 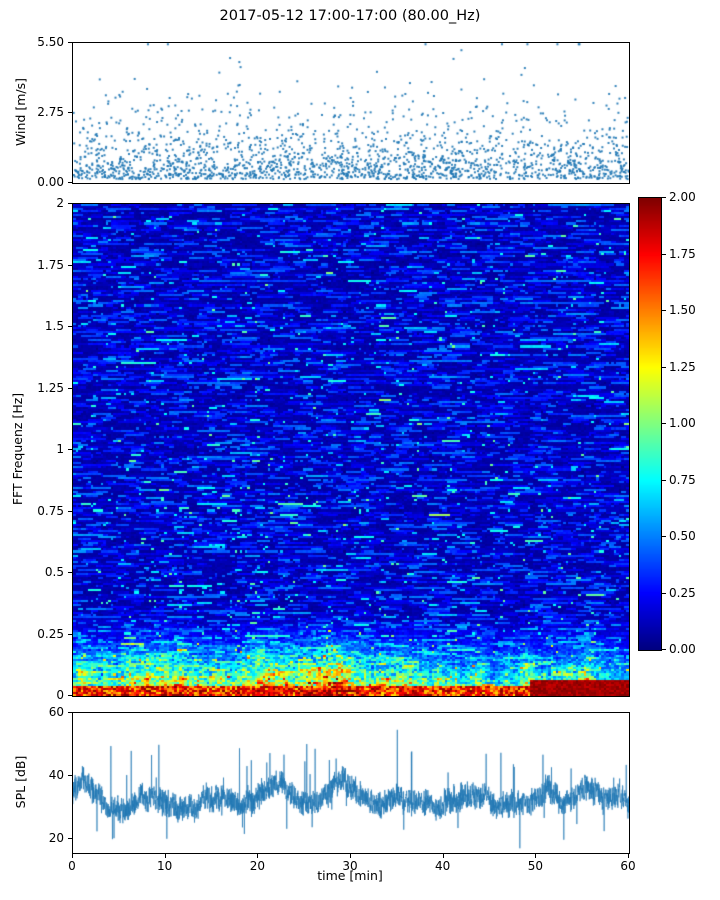 I want to click on figure-title: 2017-05-12 17:00-17:00 (80.00_Hz), so click(x=350, y=16).